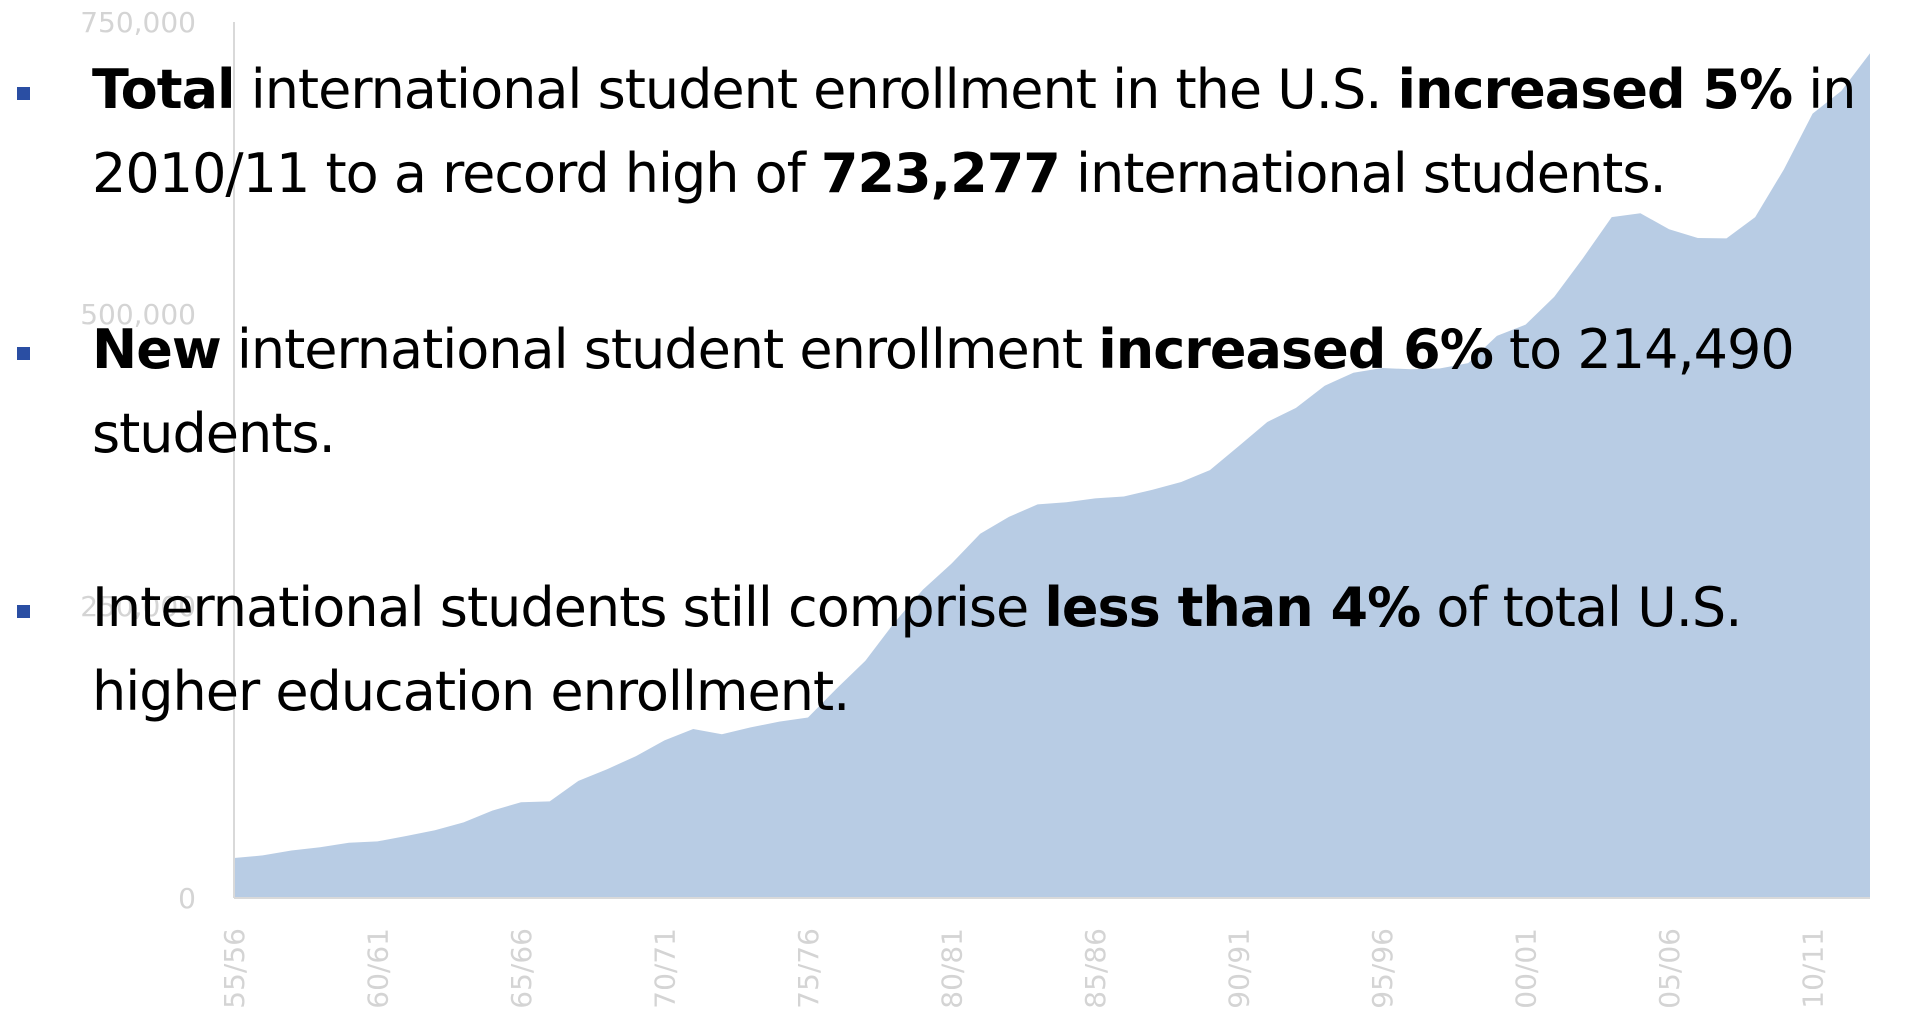 The width and height of the screenshot is (1919, 1018). I want to click on x-tick-label: 10/11, so click(1813, 968).